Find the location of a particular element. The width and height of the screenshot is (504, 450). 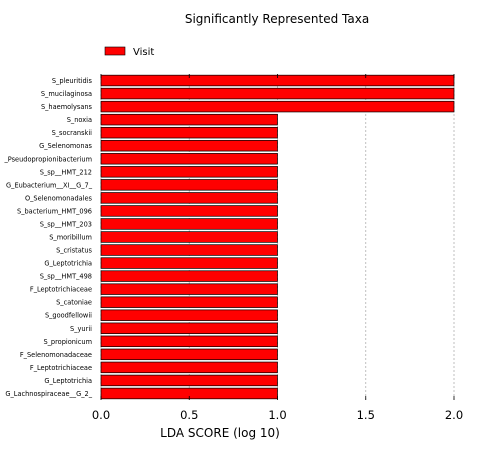

x-tick-label: 1.5 is located at coordinates (366, 415).